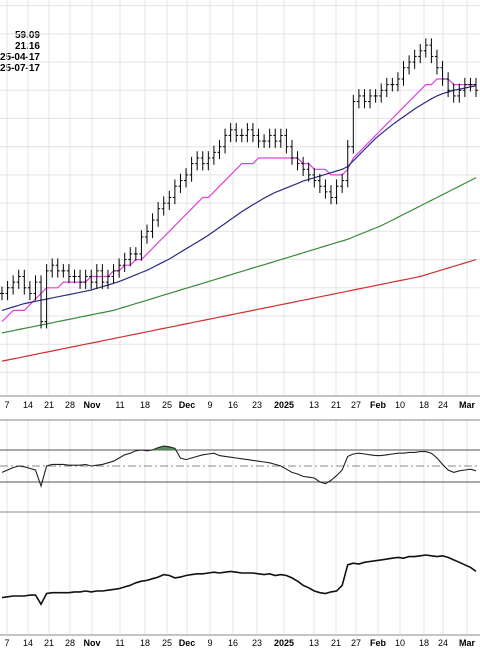 This screenshot has width=480, height=650. What do you see at coordinates (400, 405) in the screenshot?
I see `x-axis-price-tick-label: 10` at bounding box center [400, 405].